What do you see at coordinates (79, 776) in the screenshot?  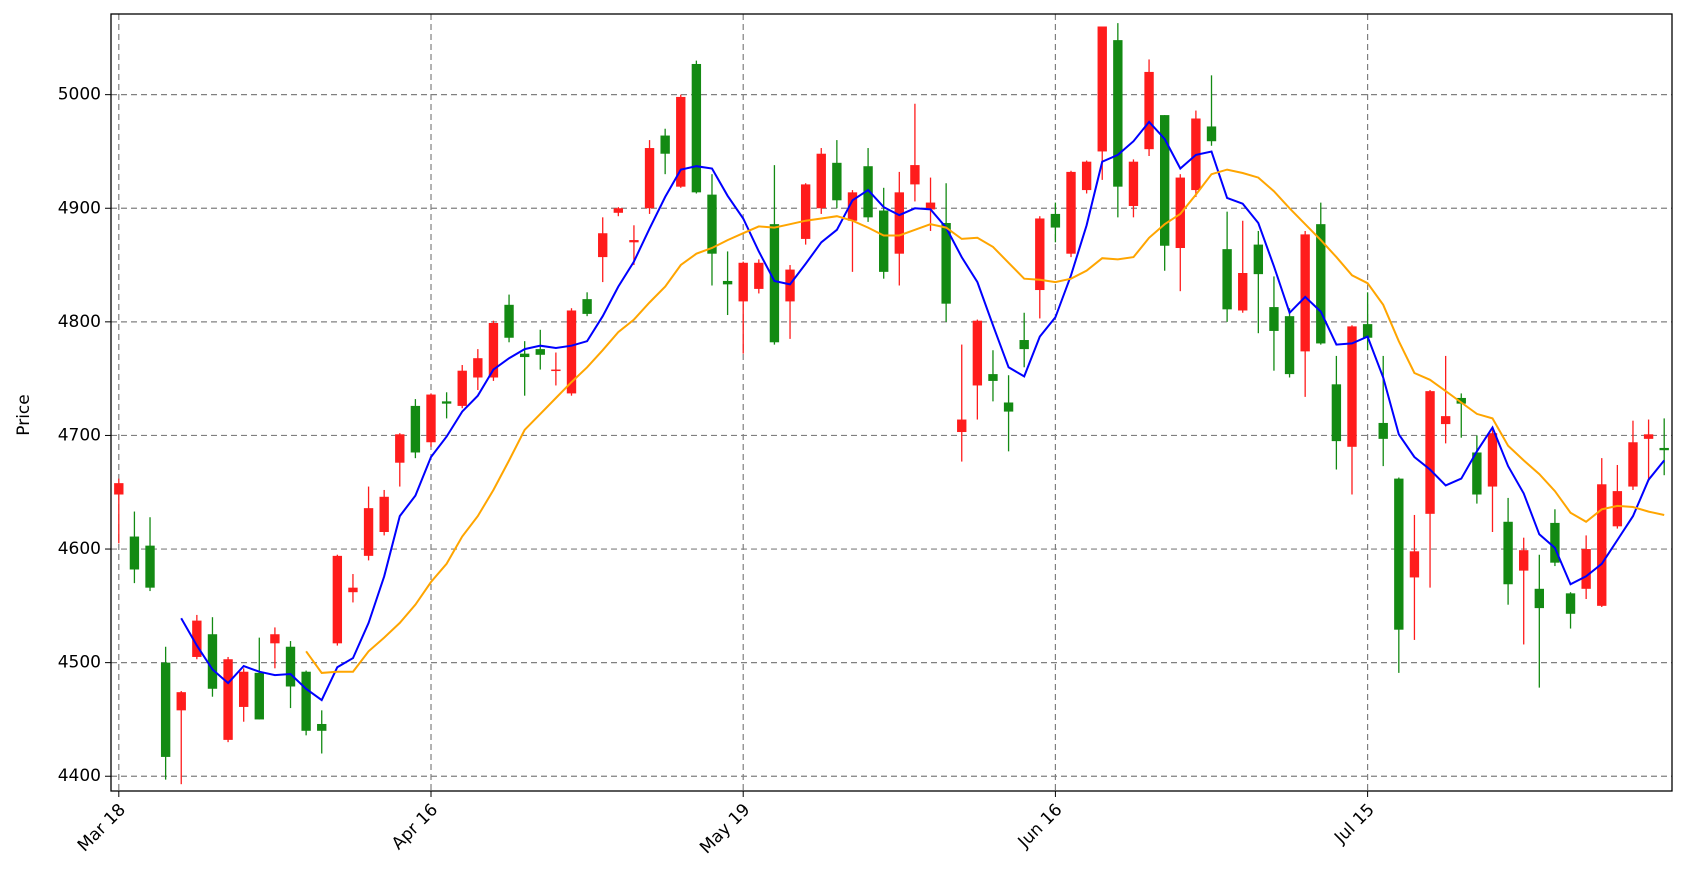 I see `y-tick-label: 4400` at bounding box center [79, 776].